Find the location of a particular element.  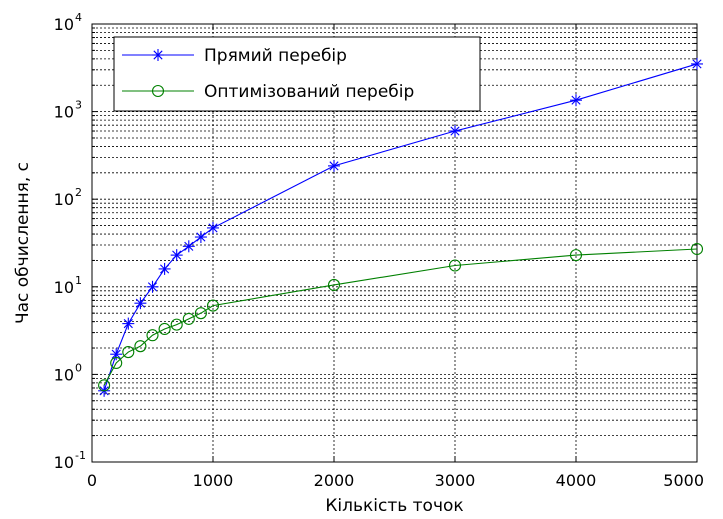

y-tick-label: 10 2 is located at coordinates (68, 197).